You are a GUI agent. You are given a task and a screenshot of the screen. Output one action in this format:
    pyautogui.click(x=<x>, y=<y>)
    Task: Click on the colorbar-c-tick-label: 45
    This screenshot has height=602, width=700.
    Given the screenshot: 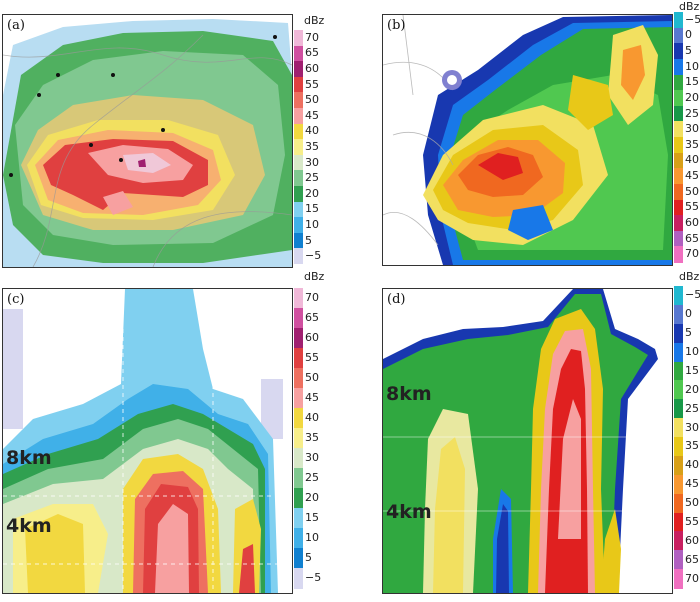 What is the action you would take?
    pyautogui.click(x=312, y=397)
    